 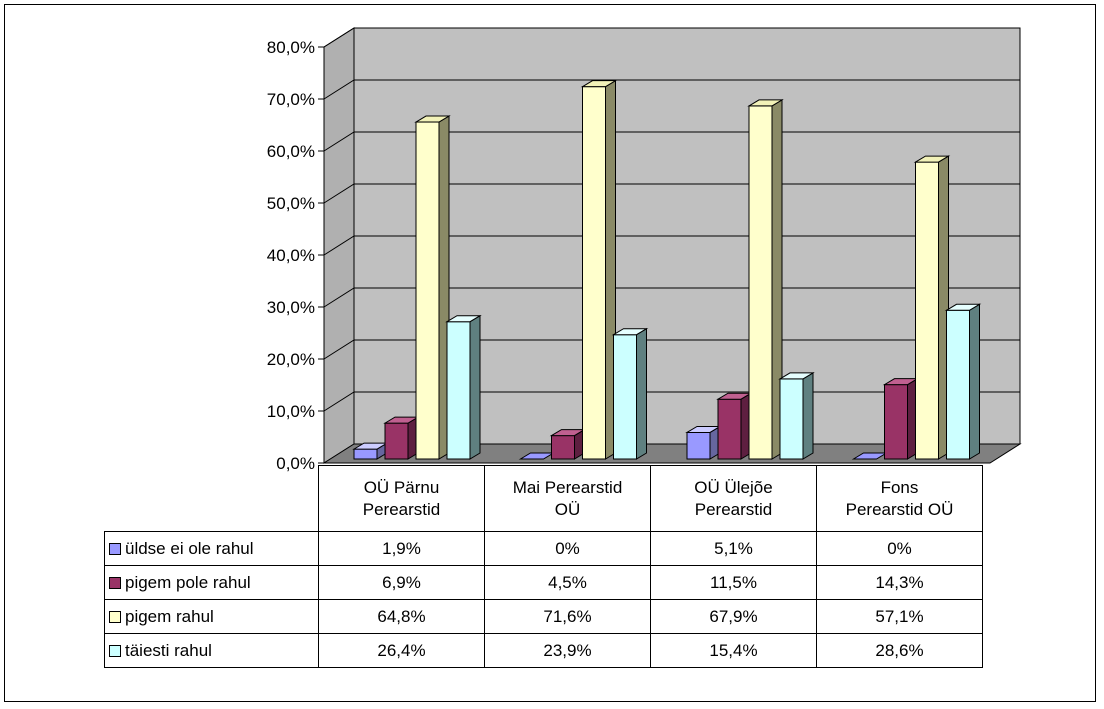 I want to click on category-label-line: Fons, so click(x=899, y=487).